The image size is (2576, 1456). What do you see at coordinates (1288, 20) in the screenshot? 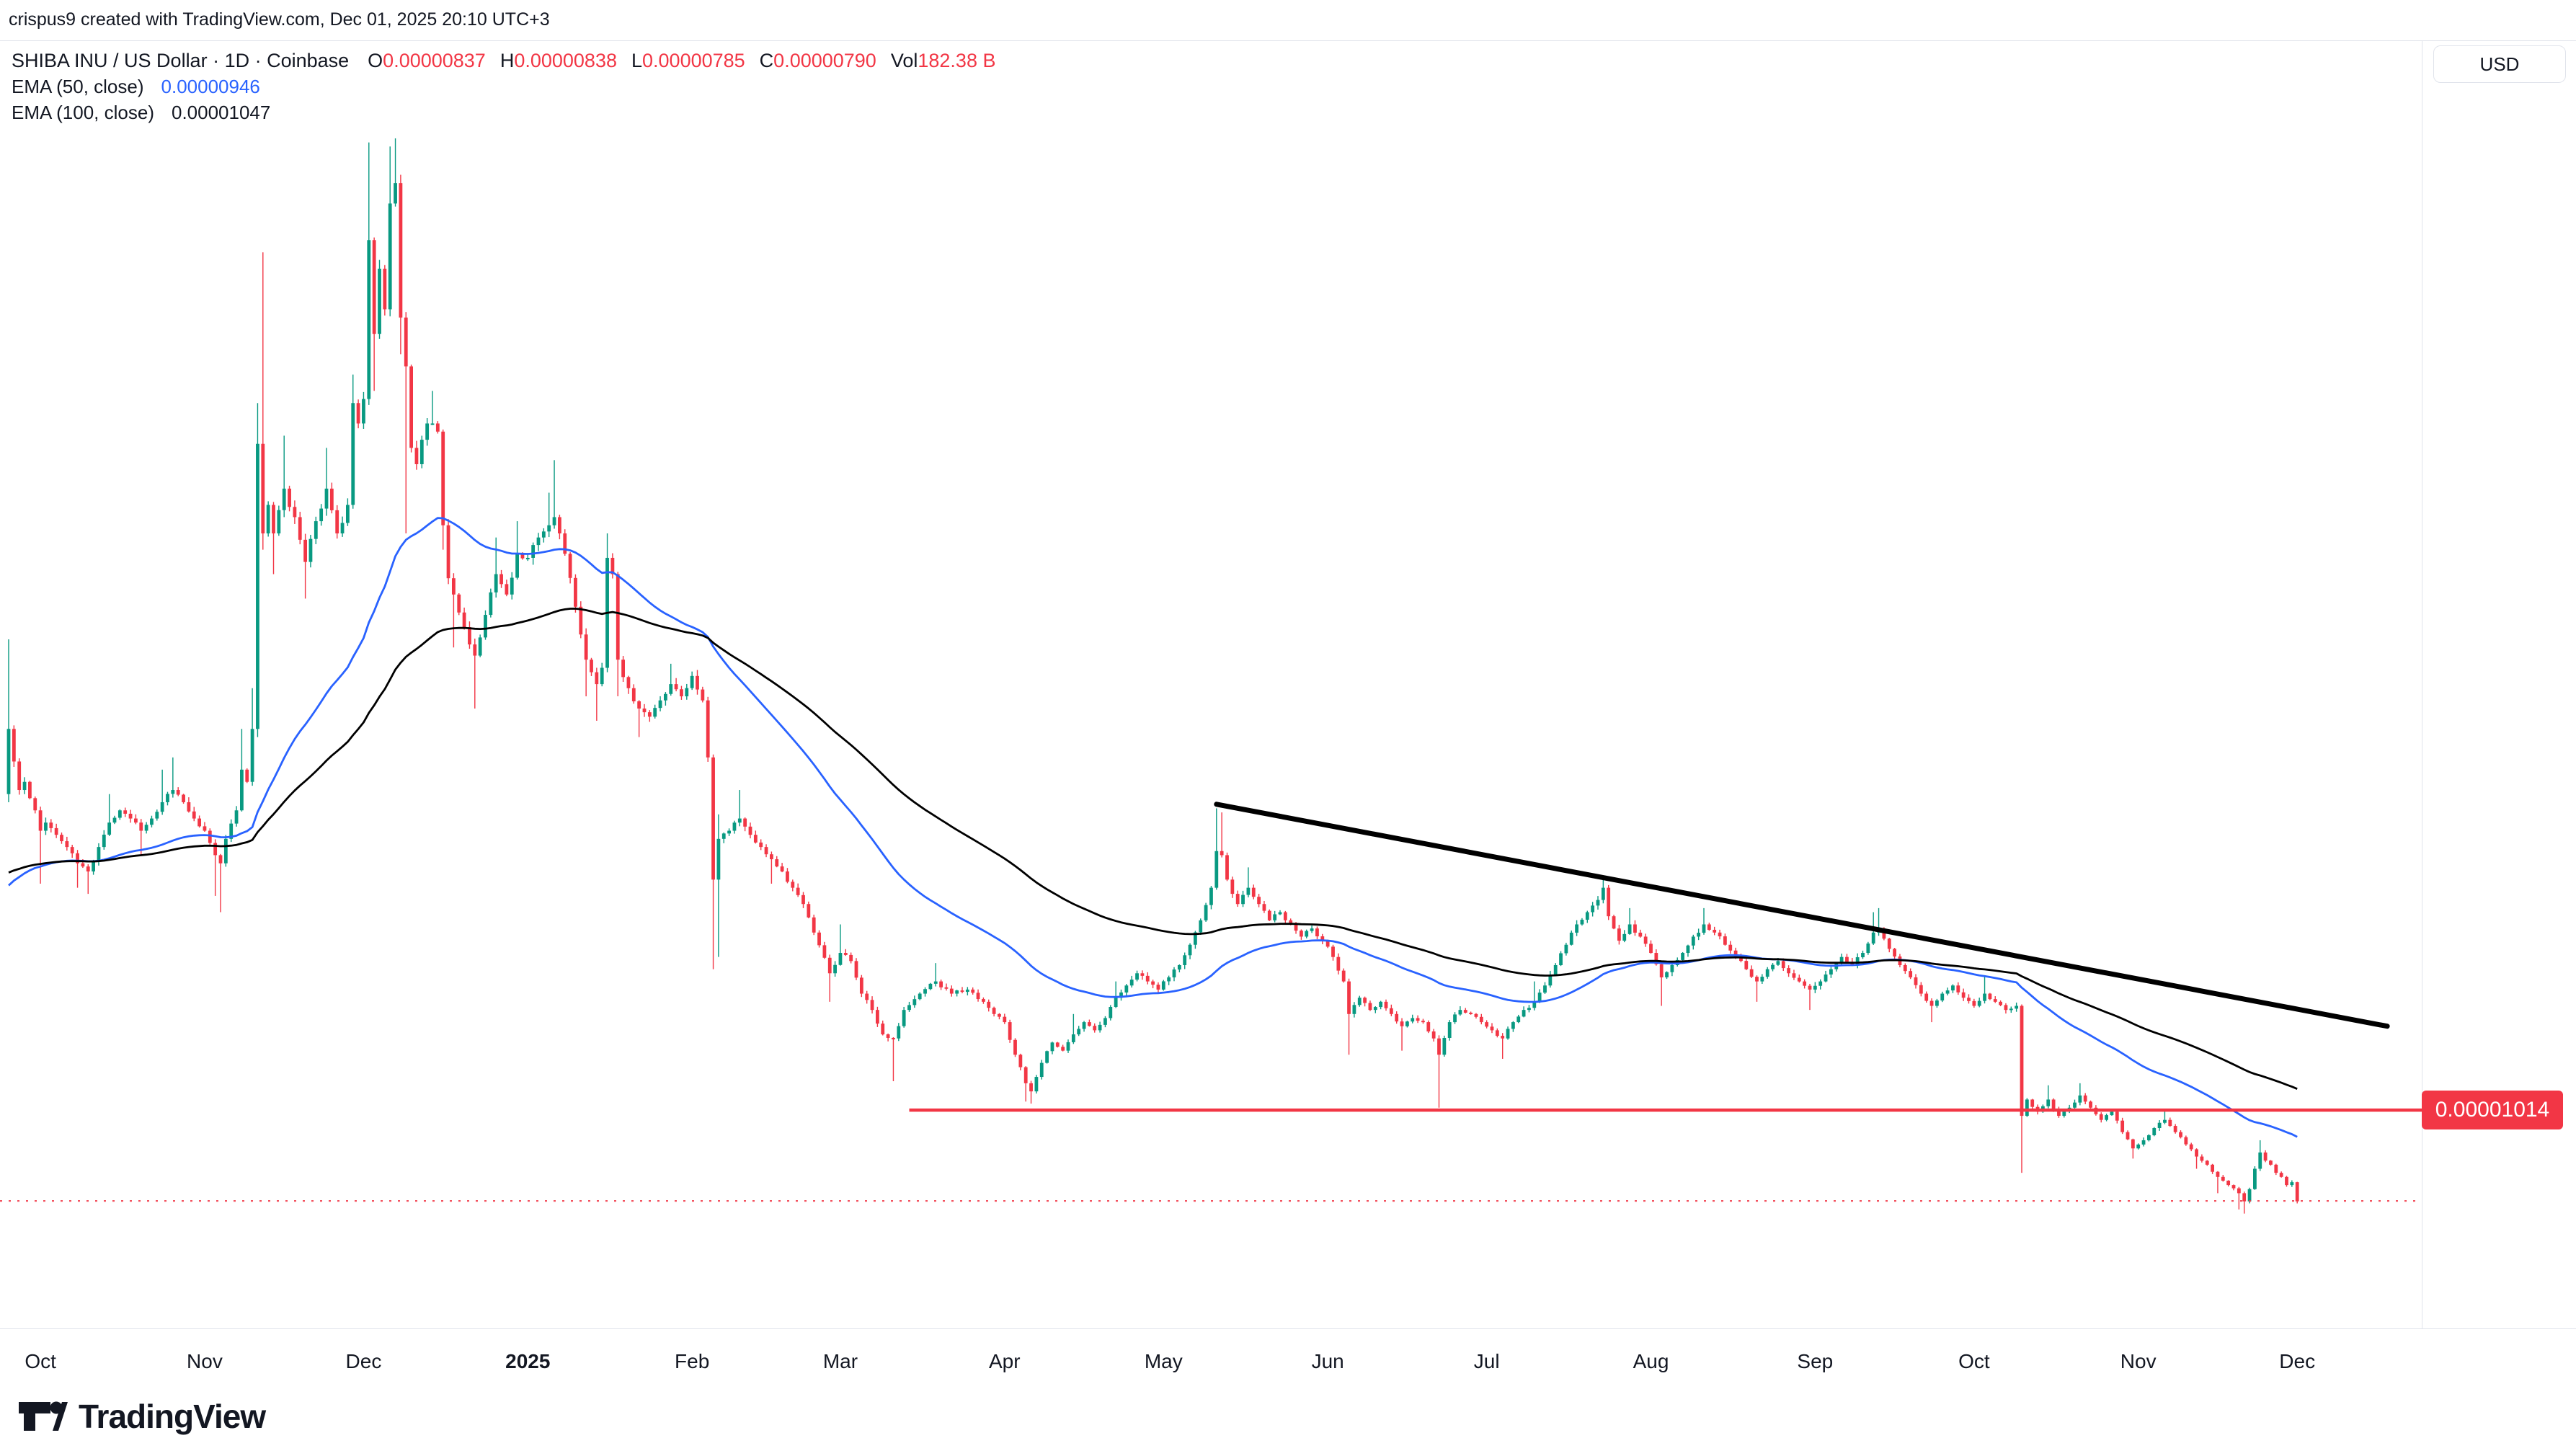
I see `top-attribution-bar` at bounding box center [1288, 20].